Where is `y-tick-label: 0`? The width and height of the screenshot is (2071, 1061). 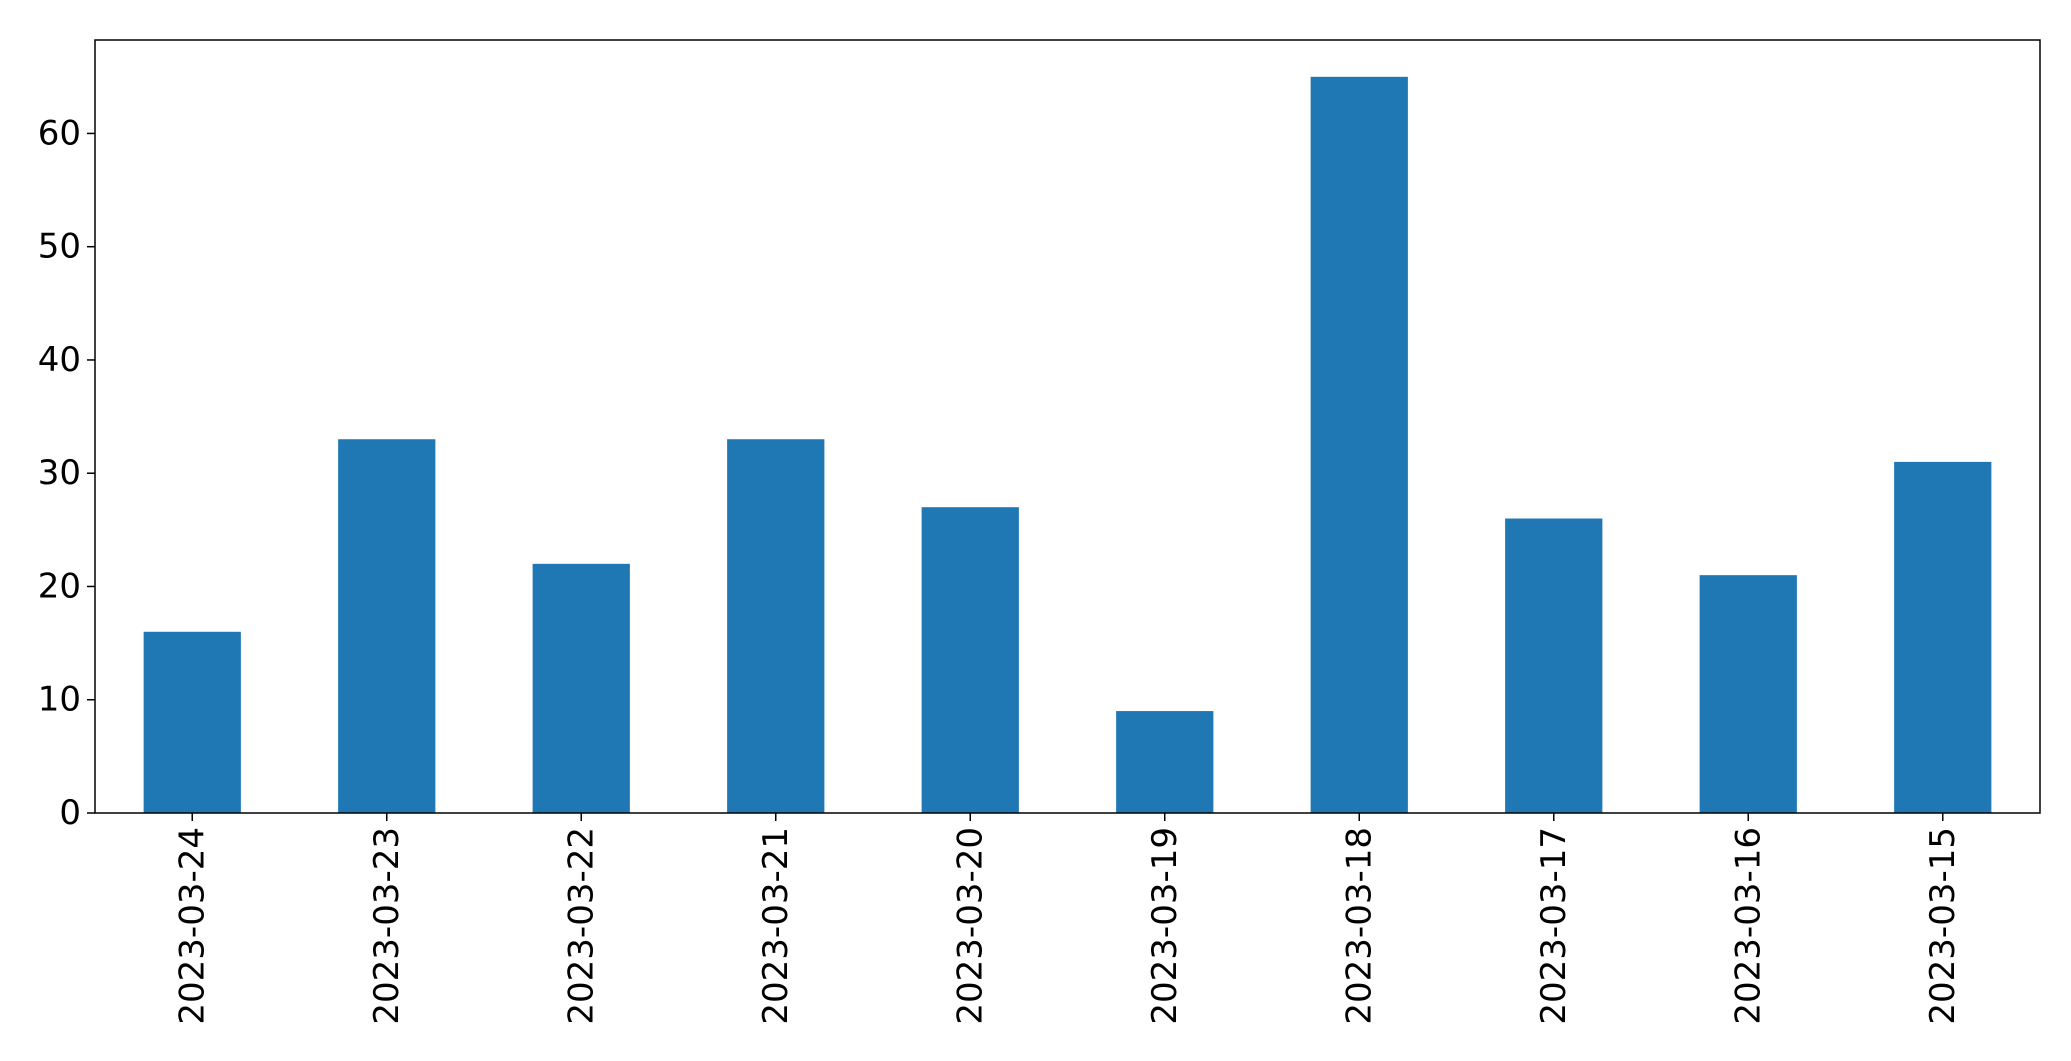 y-tick-label: 0 is located at coordinates (70, 813).